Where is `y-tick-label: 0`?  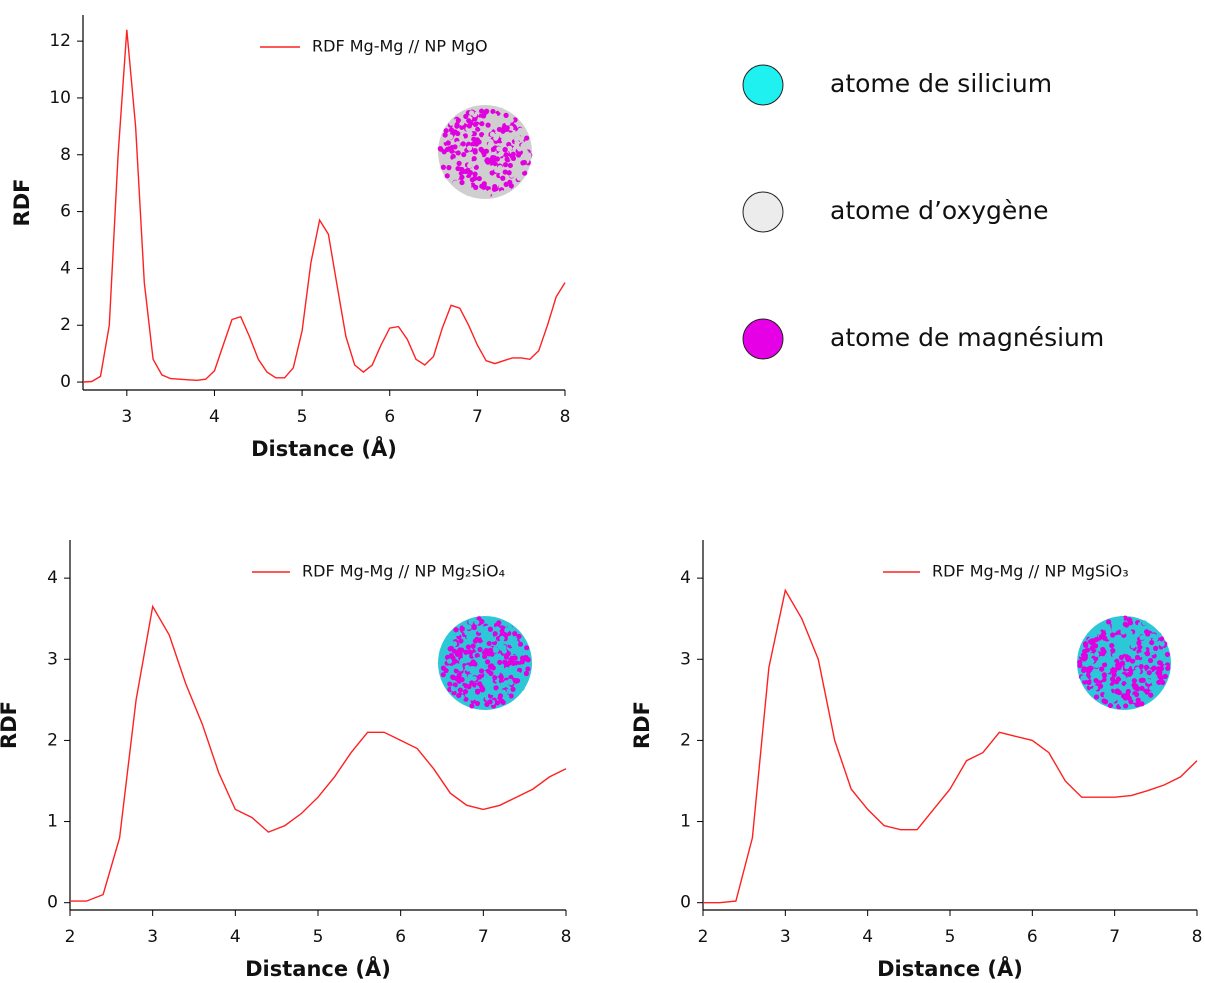
y-tick-label: 0 is located at coordinates (52, 903).